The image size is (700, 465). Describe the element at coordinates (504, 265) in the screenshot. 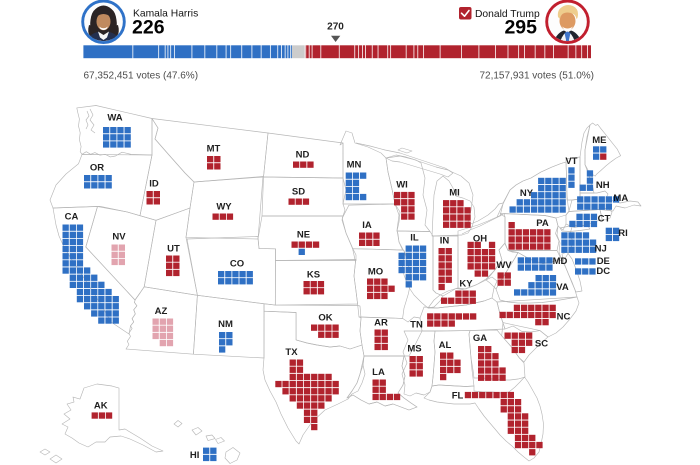

I see `svg-text: WV` at that location.